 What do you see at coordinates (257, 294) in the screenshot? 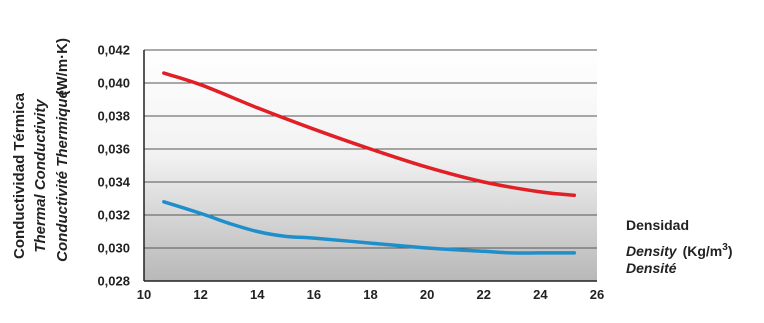
I see `x-tick-label-2: 14` at bounding box center [257, 294].